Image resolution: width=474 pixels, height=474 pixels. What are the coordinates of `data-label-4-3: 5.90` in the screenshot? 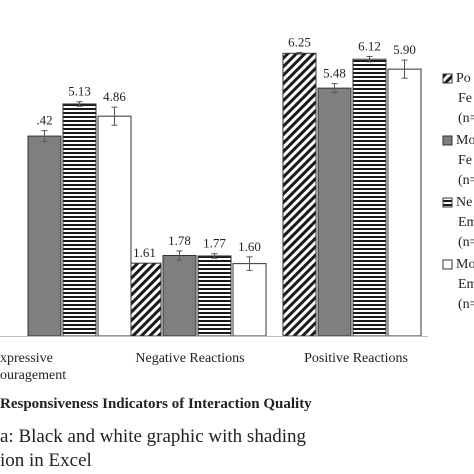 It's located at (404, 49).